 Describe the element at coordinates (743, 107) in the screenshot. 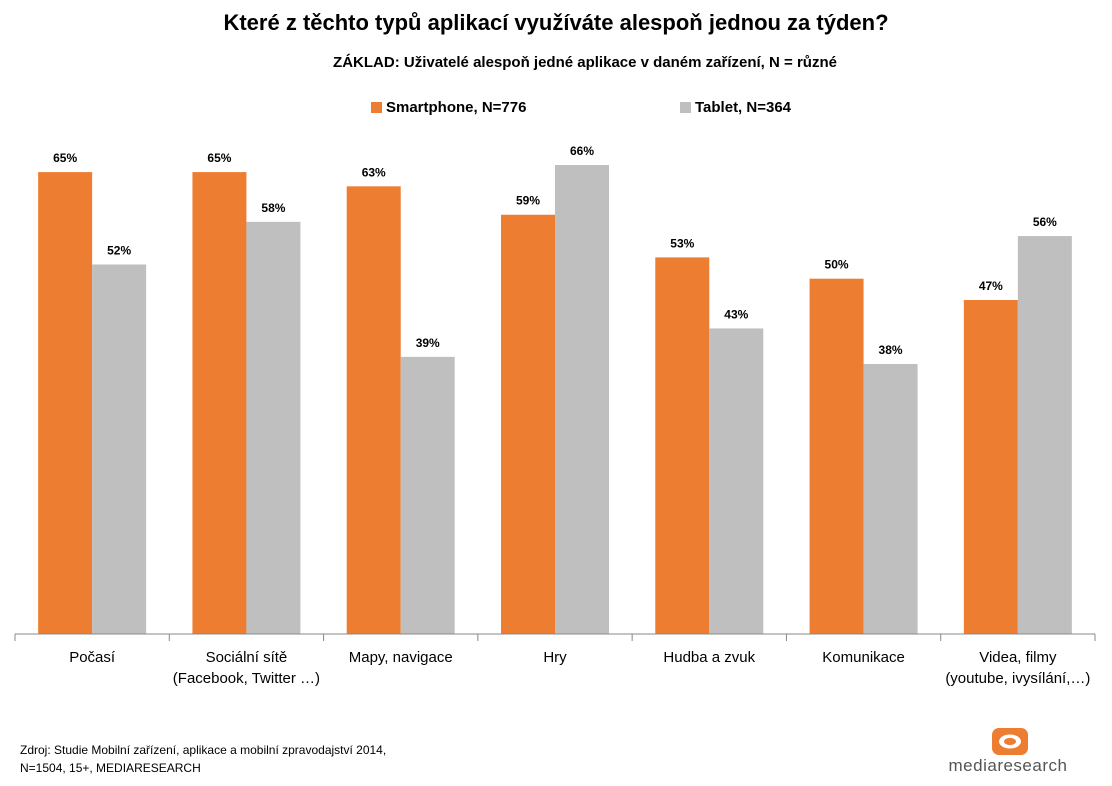

I see `legend-label-tablet: Tablet, N=364` at that location.